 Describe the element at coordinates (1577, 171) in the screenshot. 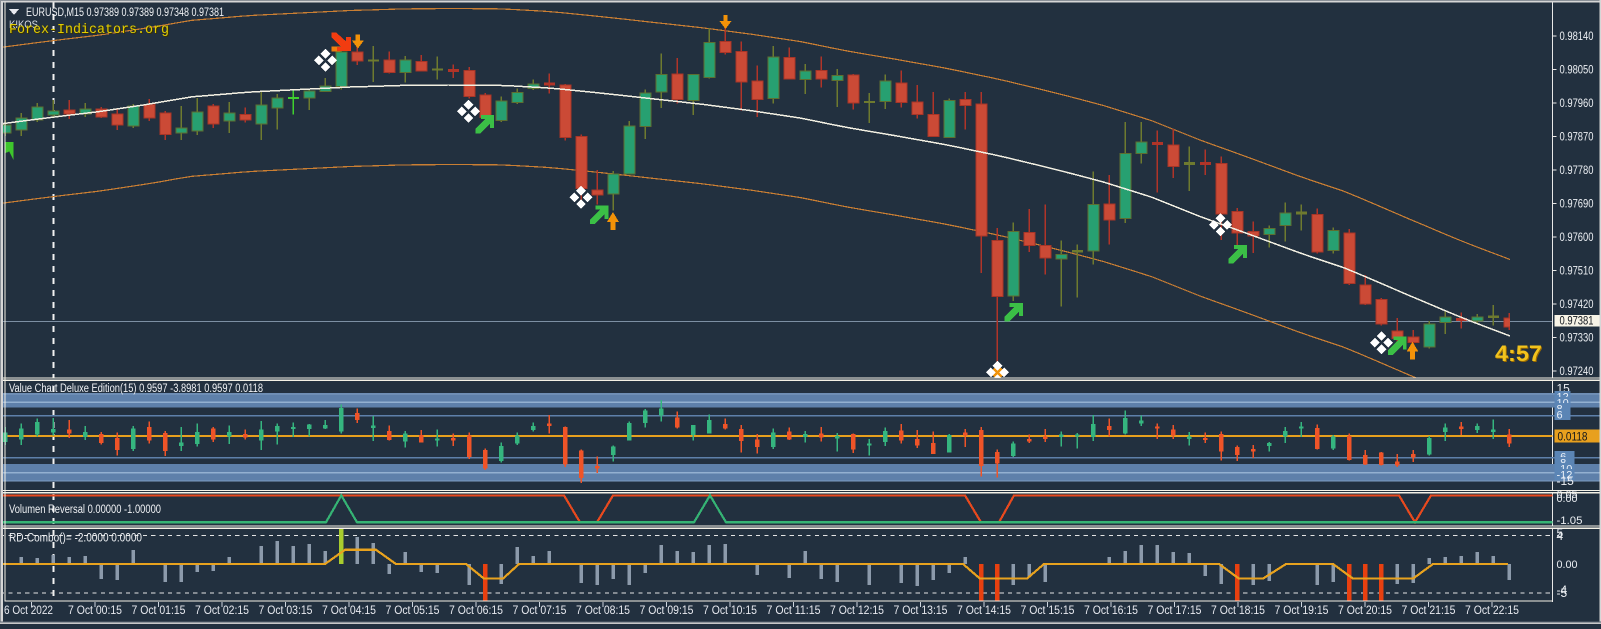

I see `svg-text: 0.97780` at that location.